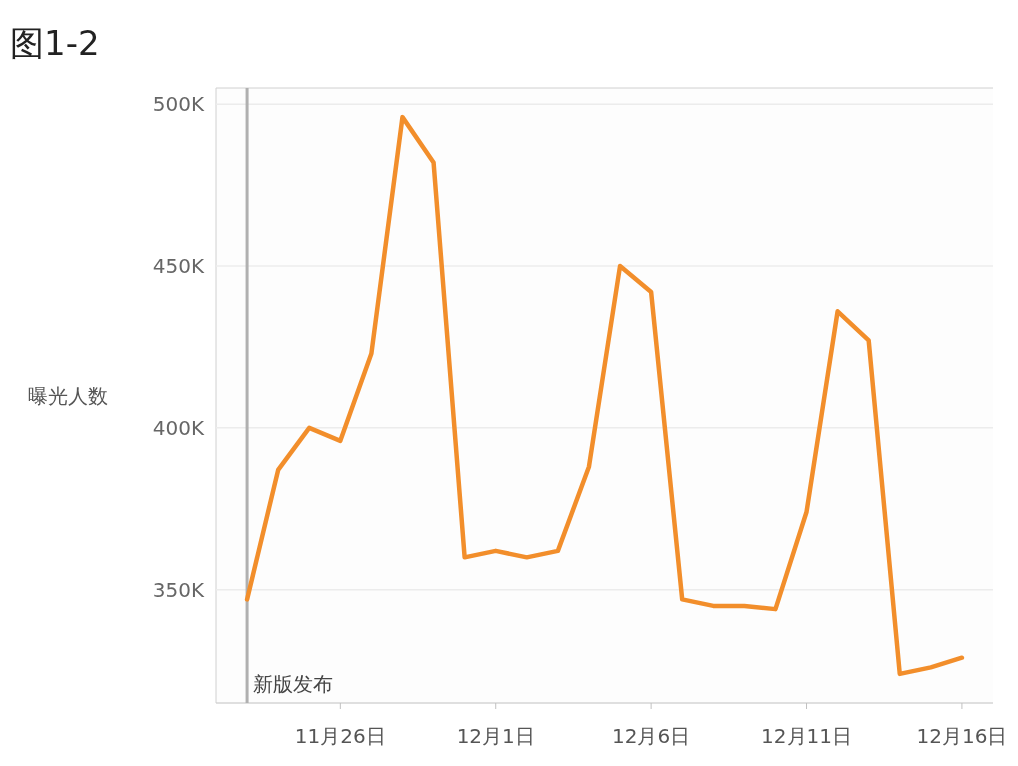 The width and height of the screenshot is (1018, 766). What do you see at coordinates (495, 736) in the screenshot?
I see `x-tick-label: 12月1日` at bounding box center [495, 736].